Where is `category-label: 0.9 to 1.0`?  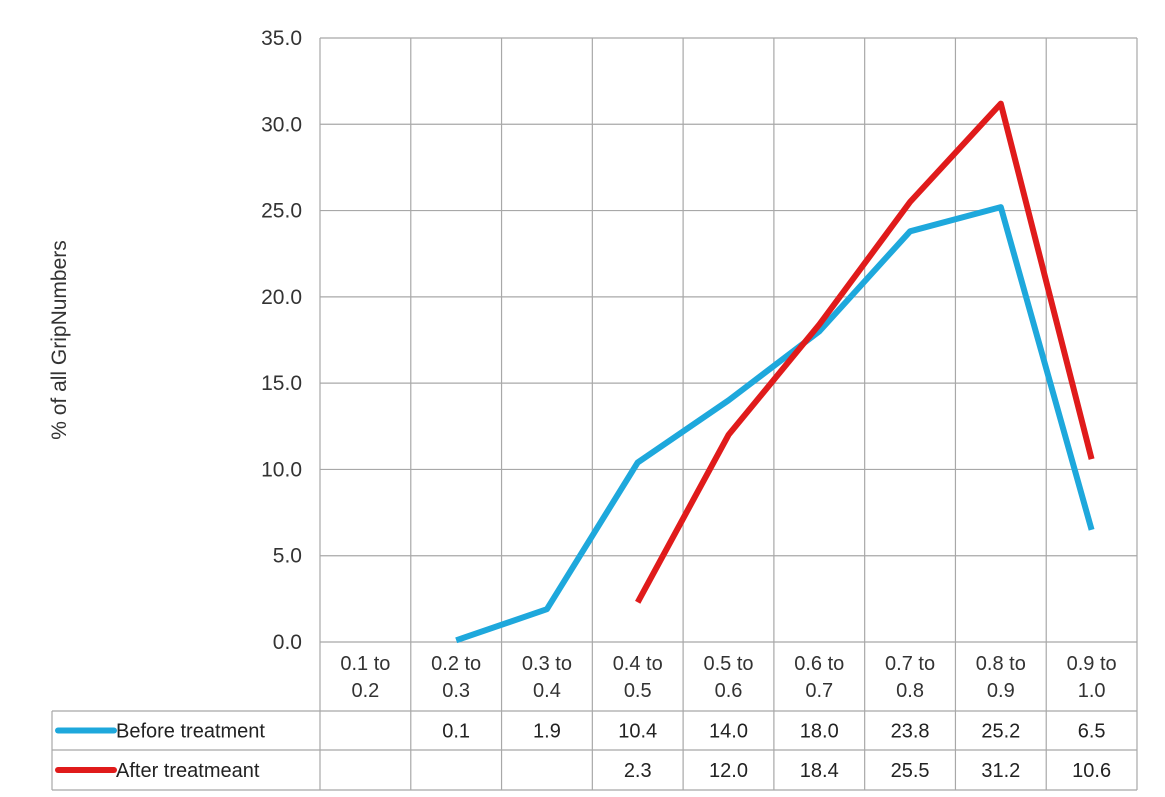
category-label: 0.9 to 1.0 is located at coordinates (1092, 677).